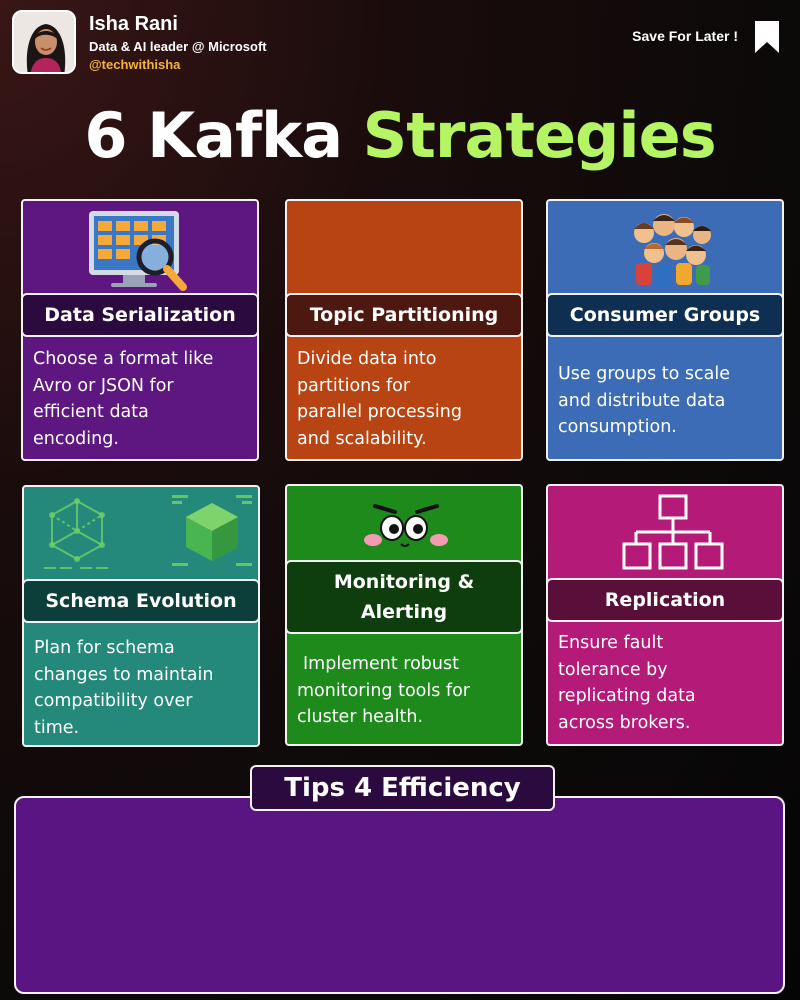  What do you see at coordinates (767, 37) in the screenshot?
I see `bookmark-icon` at bounding box center [767, 37].